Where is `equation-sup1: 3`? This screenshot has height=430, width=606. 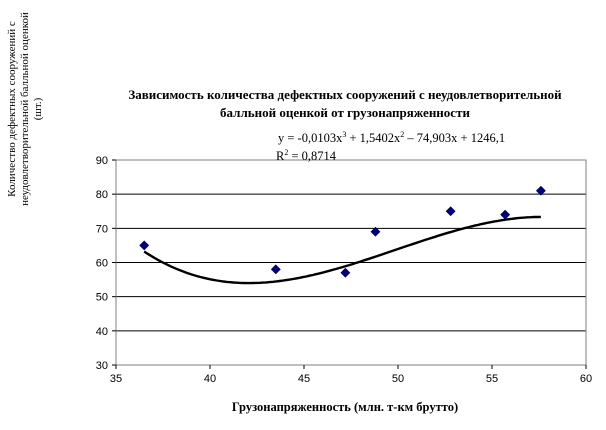 equation-sup1: 3 is located at coordinates (344, 134).